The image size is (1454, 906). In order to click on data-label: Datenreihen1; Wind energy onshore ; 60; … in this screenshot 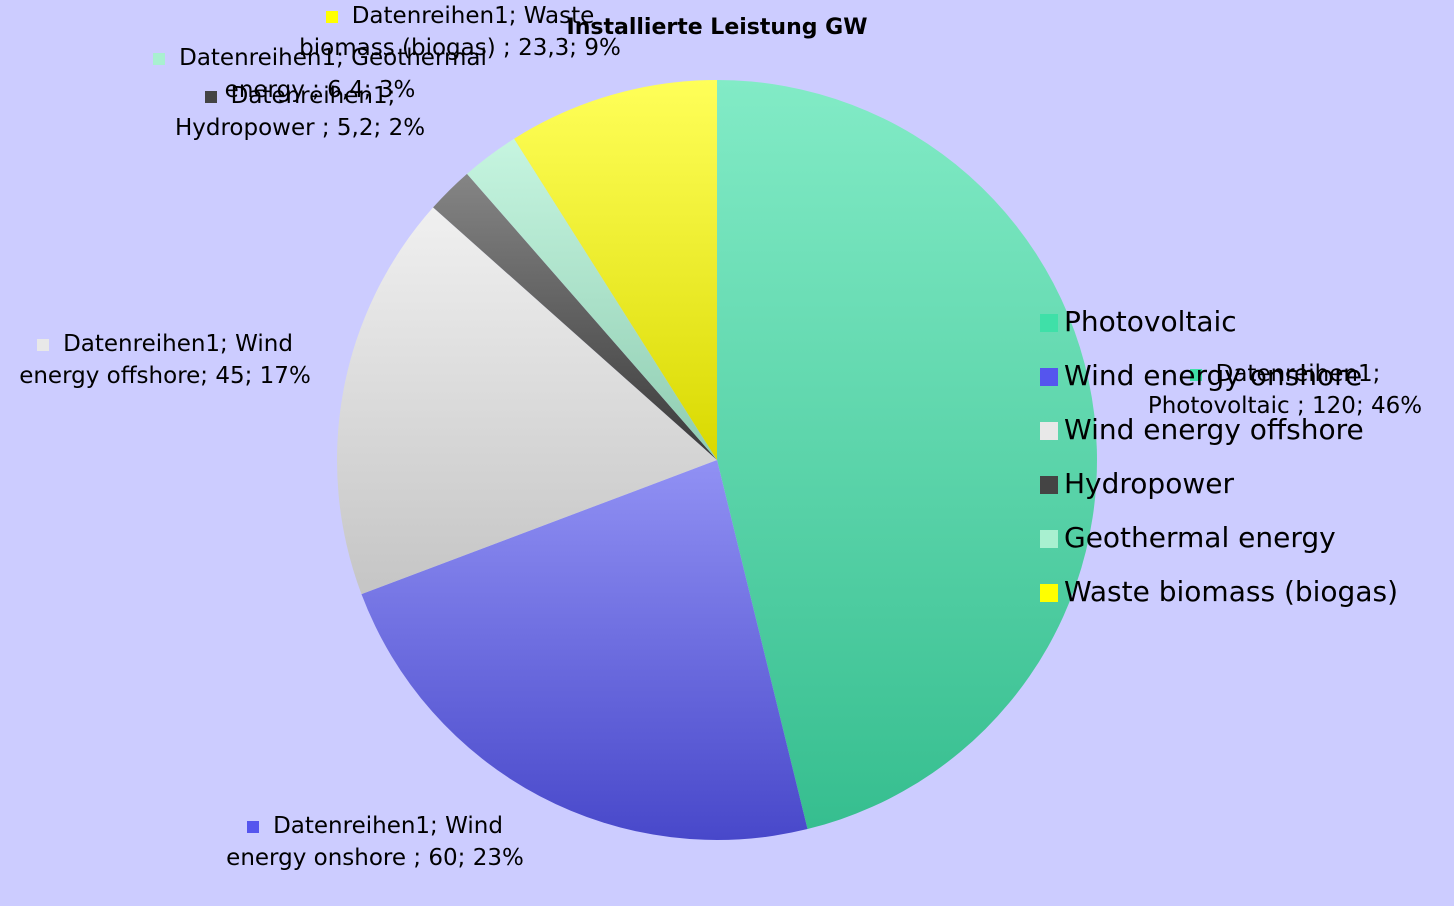, I will do `click(375, 842)`.